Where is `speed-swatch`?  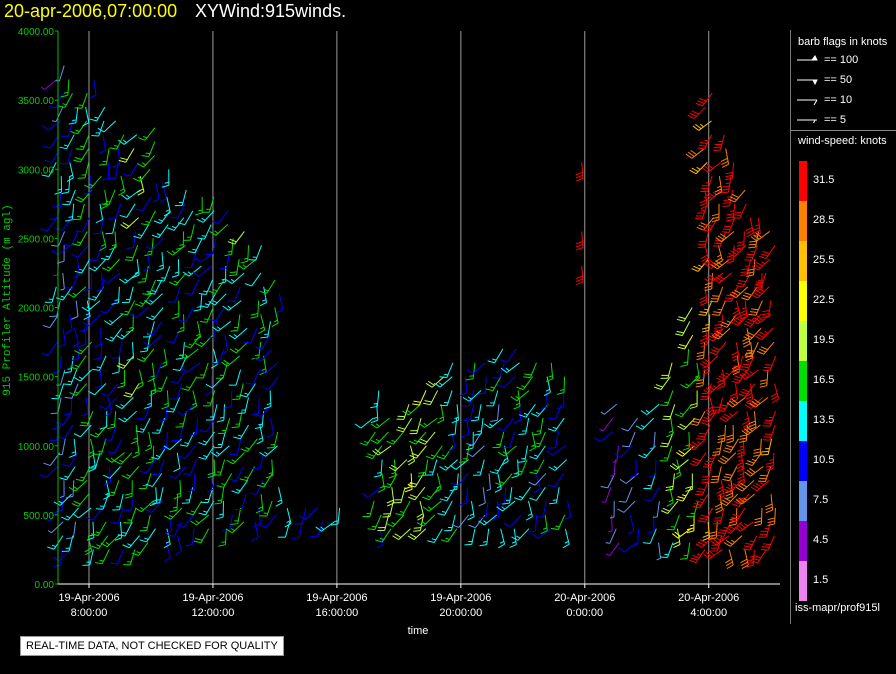
speed-swatch is located at coordinates (803, 501).